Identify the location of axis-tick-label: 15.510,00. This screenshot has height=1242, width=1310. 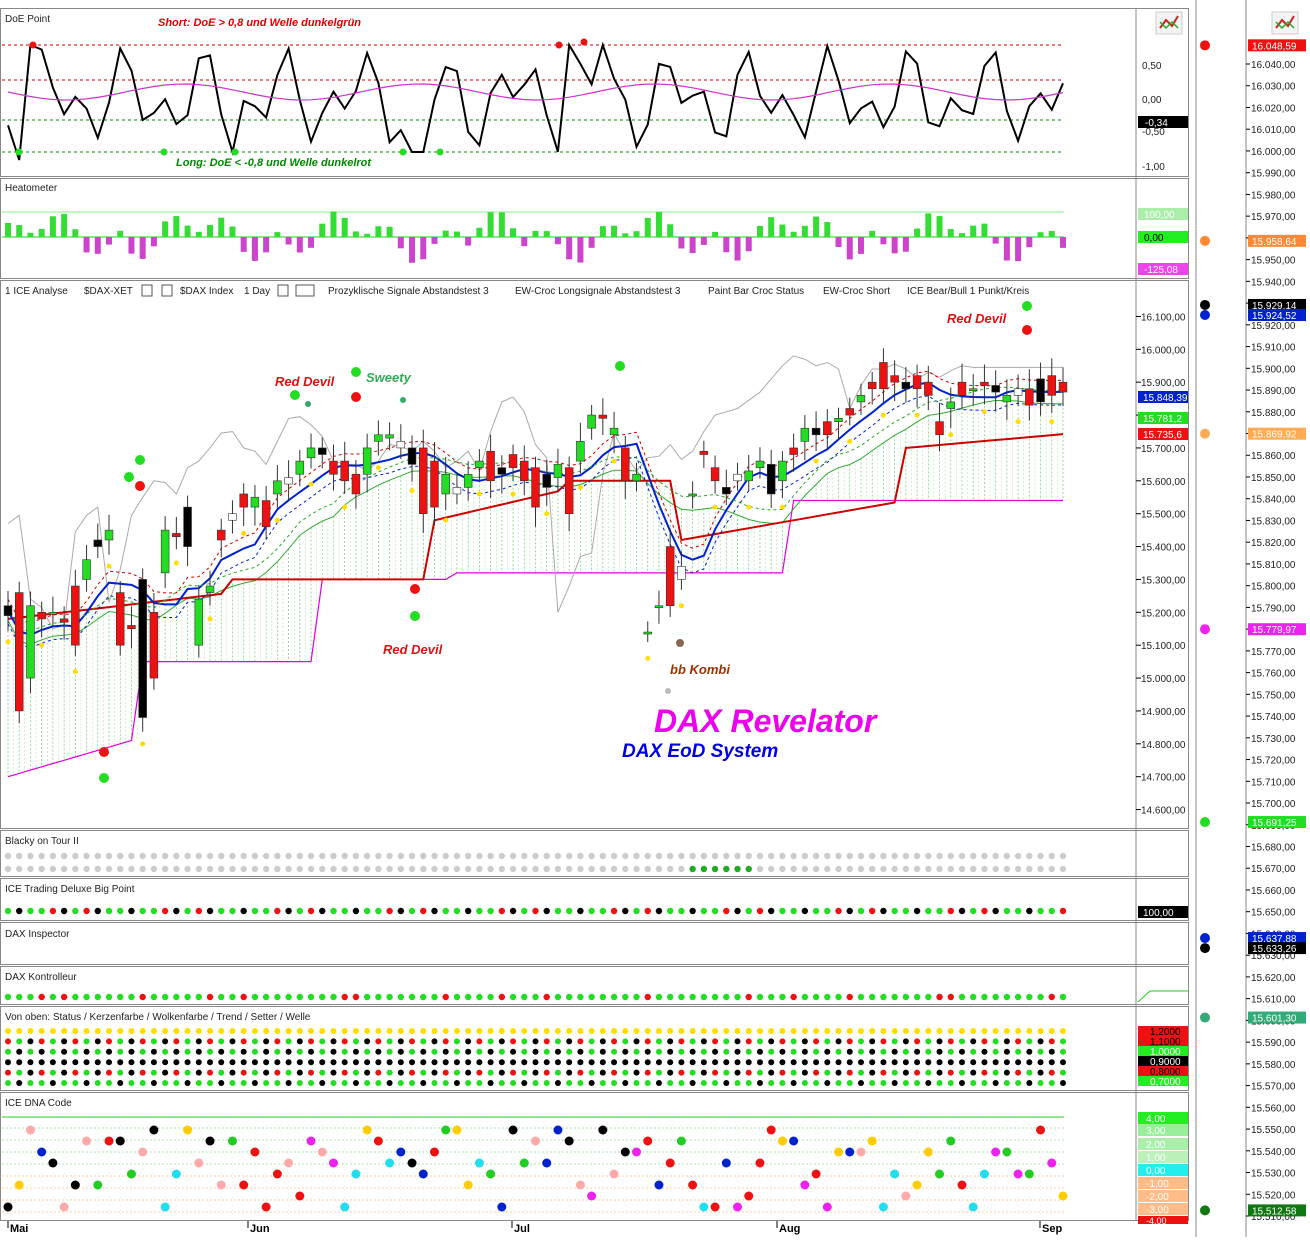
(1273, 1217).